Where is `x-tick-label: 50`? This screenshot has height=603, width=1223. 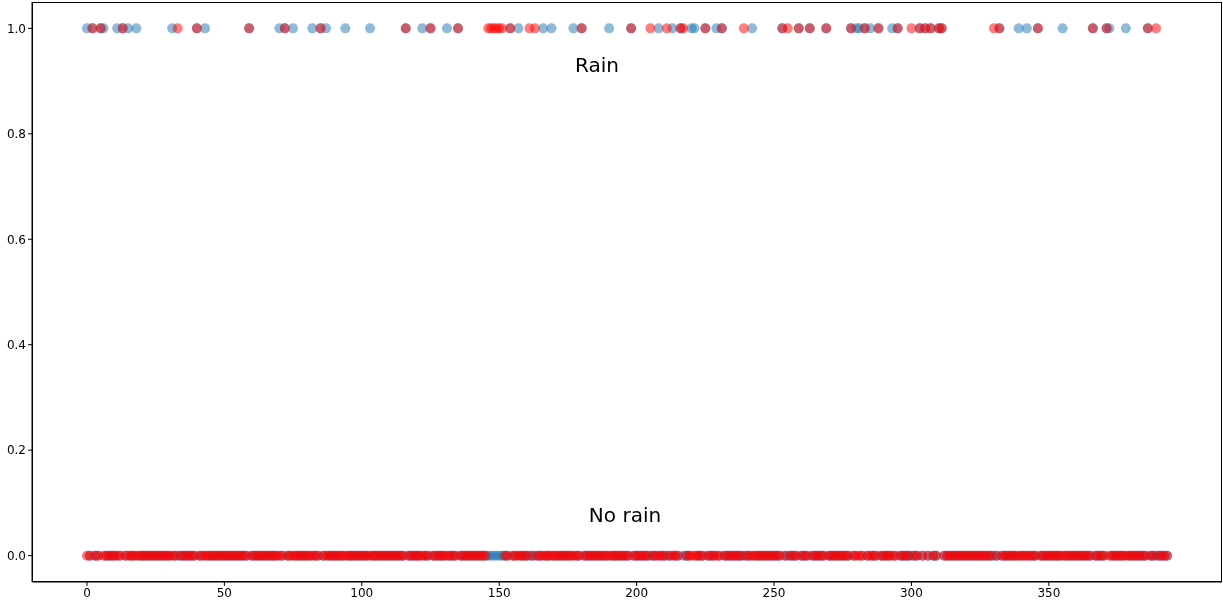
x-tick-label: 50 is located at coordinates (224, 592).